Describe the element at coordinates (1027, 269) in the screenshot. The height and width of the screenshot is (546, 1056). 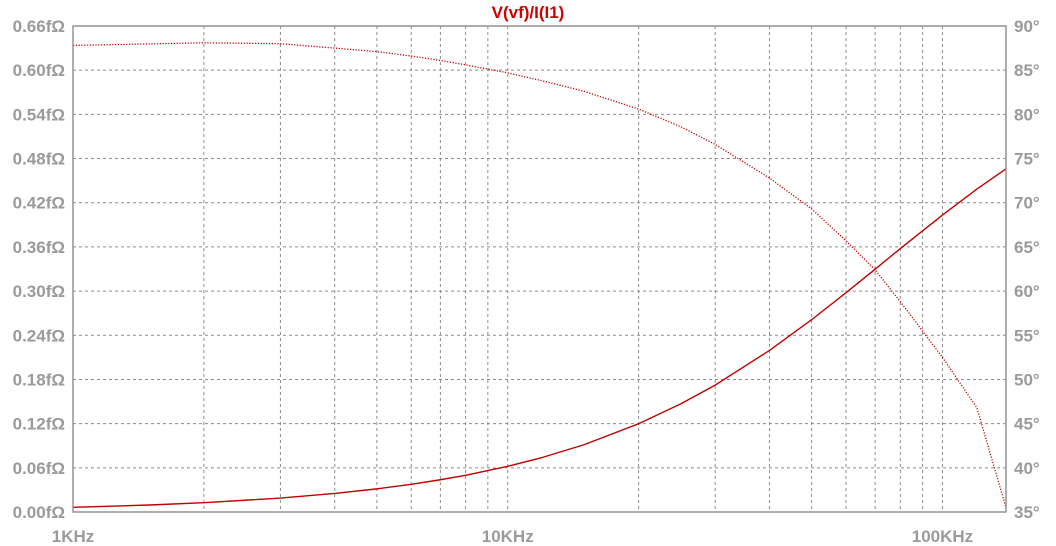
I see `right-axis-ticks: 35° 40° 45° 50° 55° 60° 65° 70° 75° 80° 85° 90°` at that location.